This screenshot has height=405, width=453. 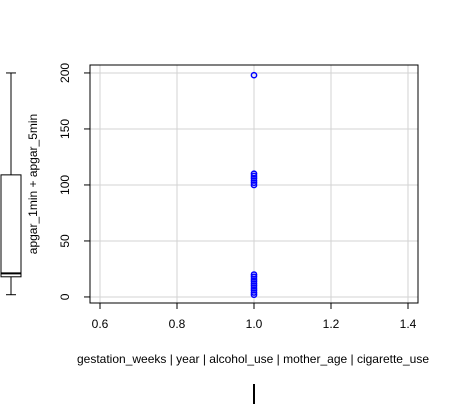 What do you see at coordinates (11, 226) in the screenshot?
I see `box` at bounding box center [11, 226].